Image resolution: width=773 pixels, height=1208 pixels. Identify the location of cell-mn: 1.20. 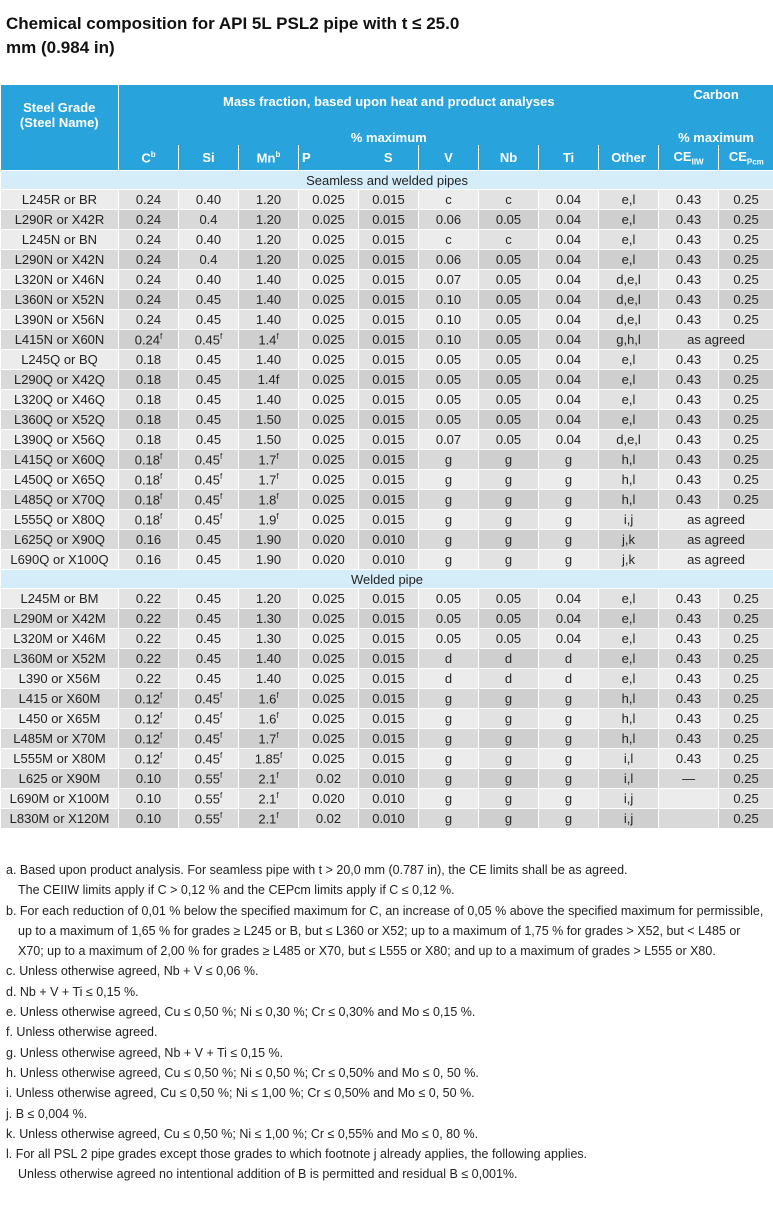
(268, 199).